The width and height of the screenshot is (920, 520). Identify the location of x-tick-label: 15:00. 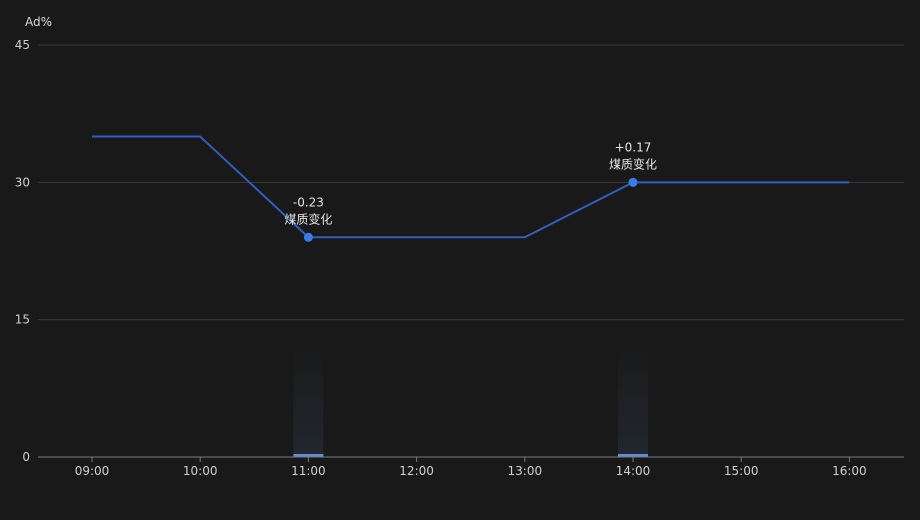
(741, 471).